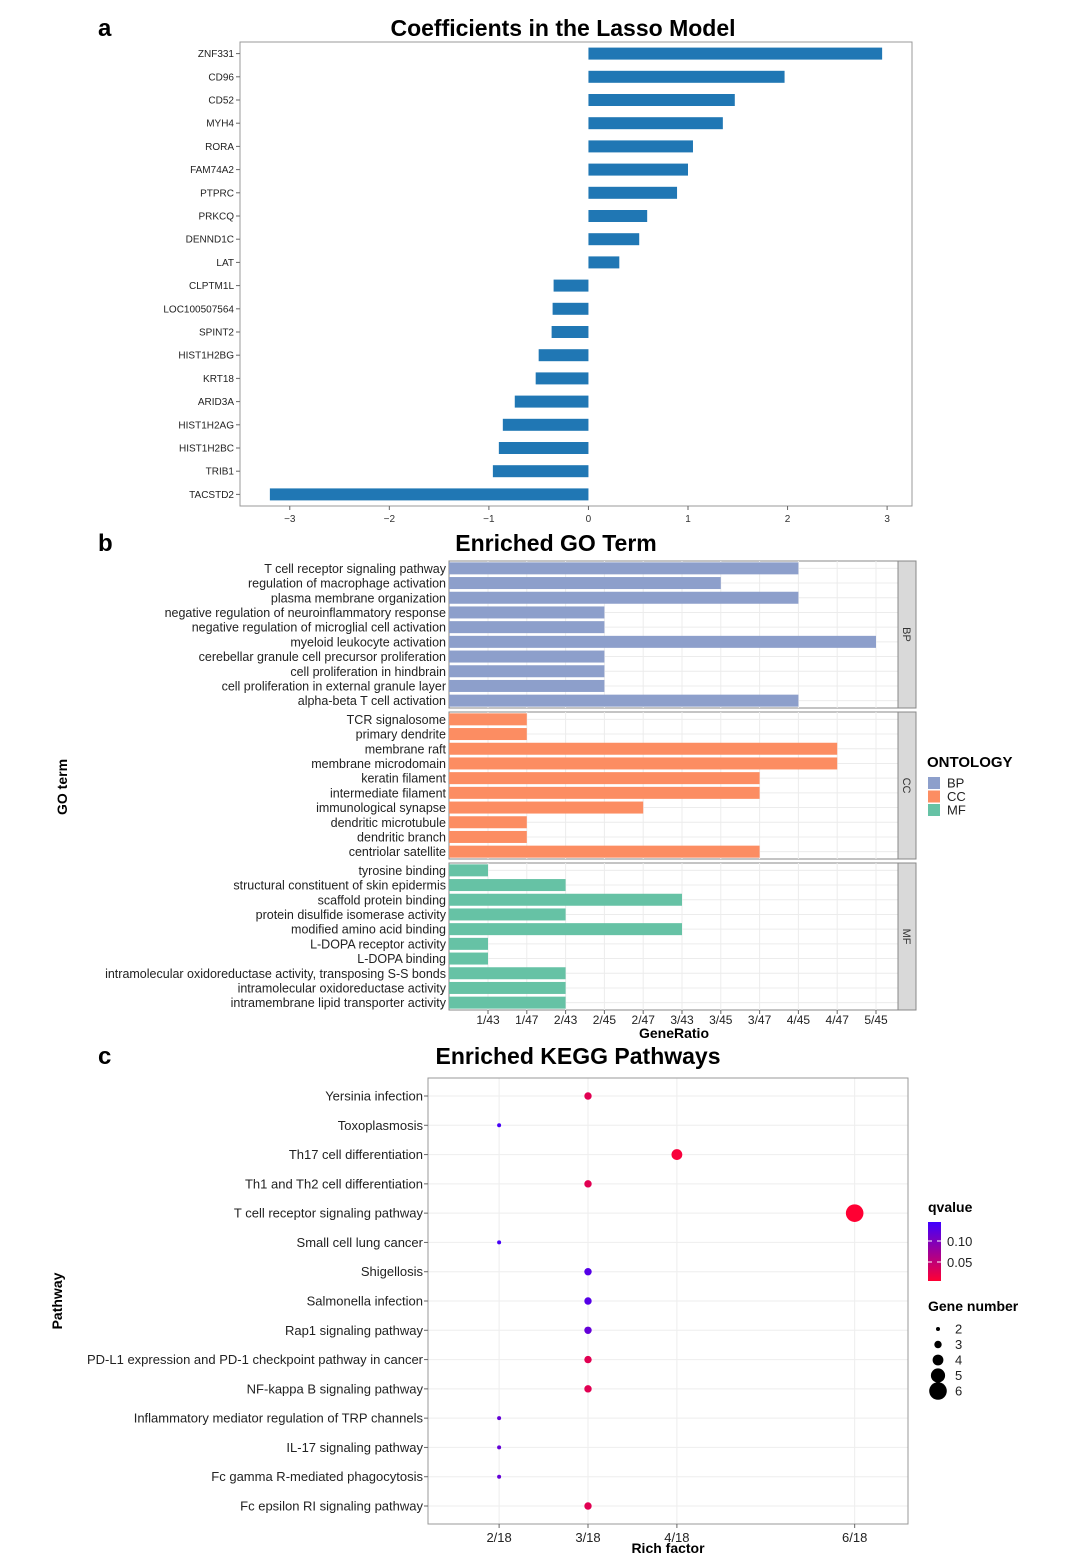 Image resolution: width=1080 pixels, height=1559 pixels. What do you see at coordinates (605, 1020) in the screenshot?
I see `x-tick-label: 2/45` at bounding box center [605, 1020].